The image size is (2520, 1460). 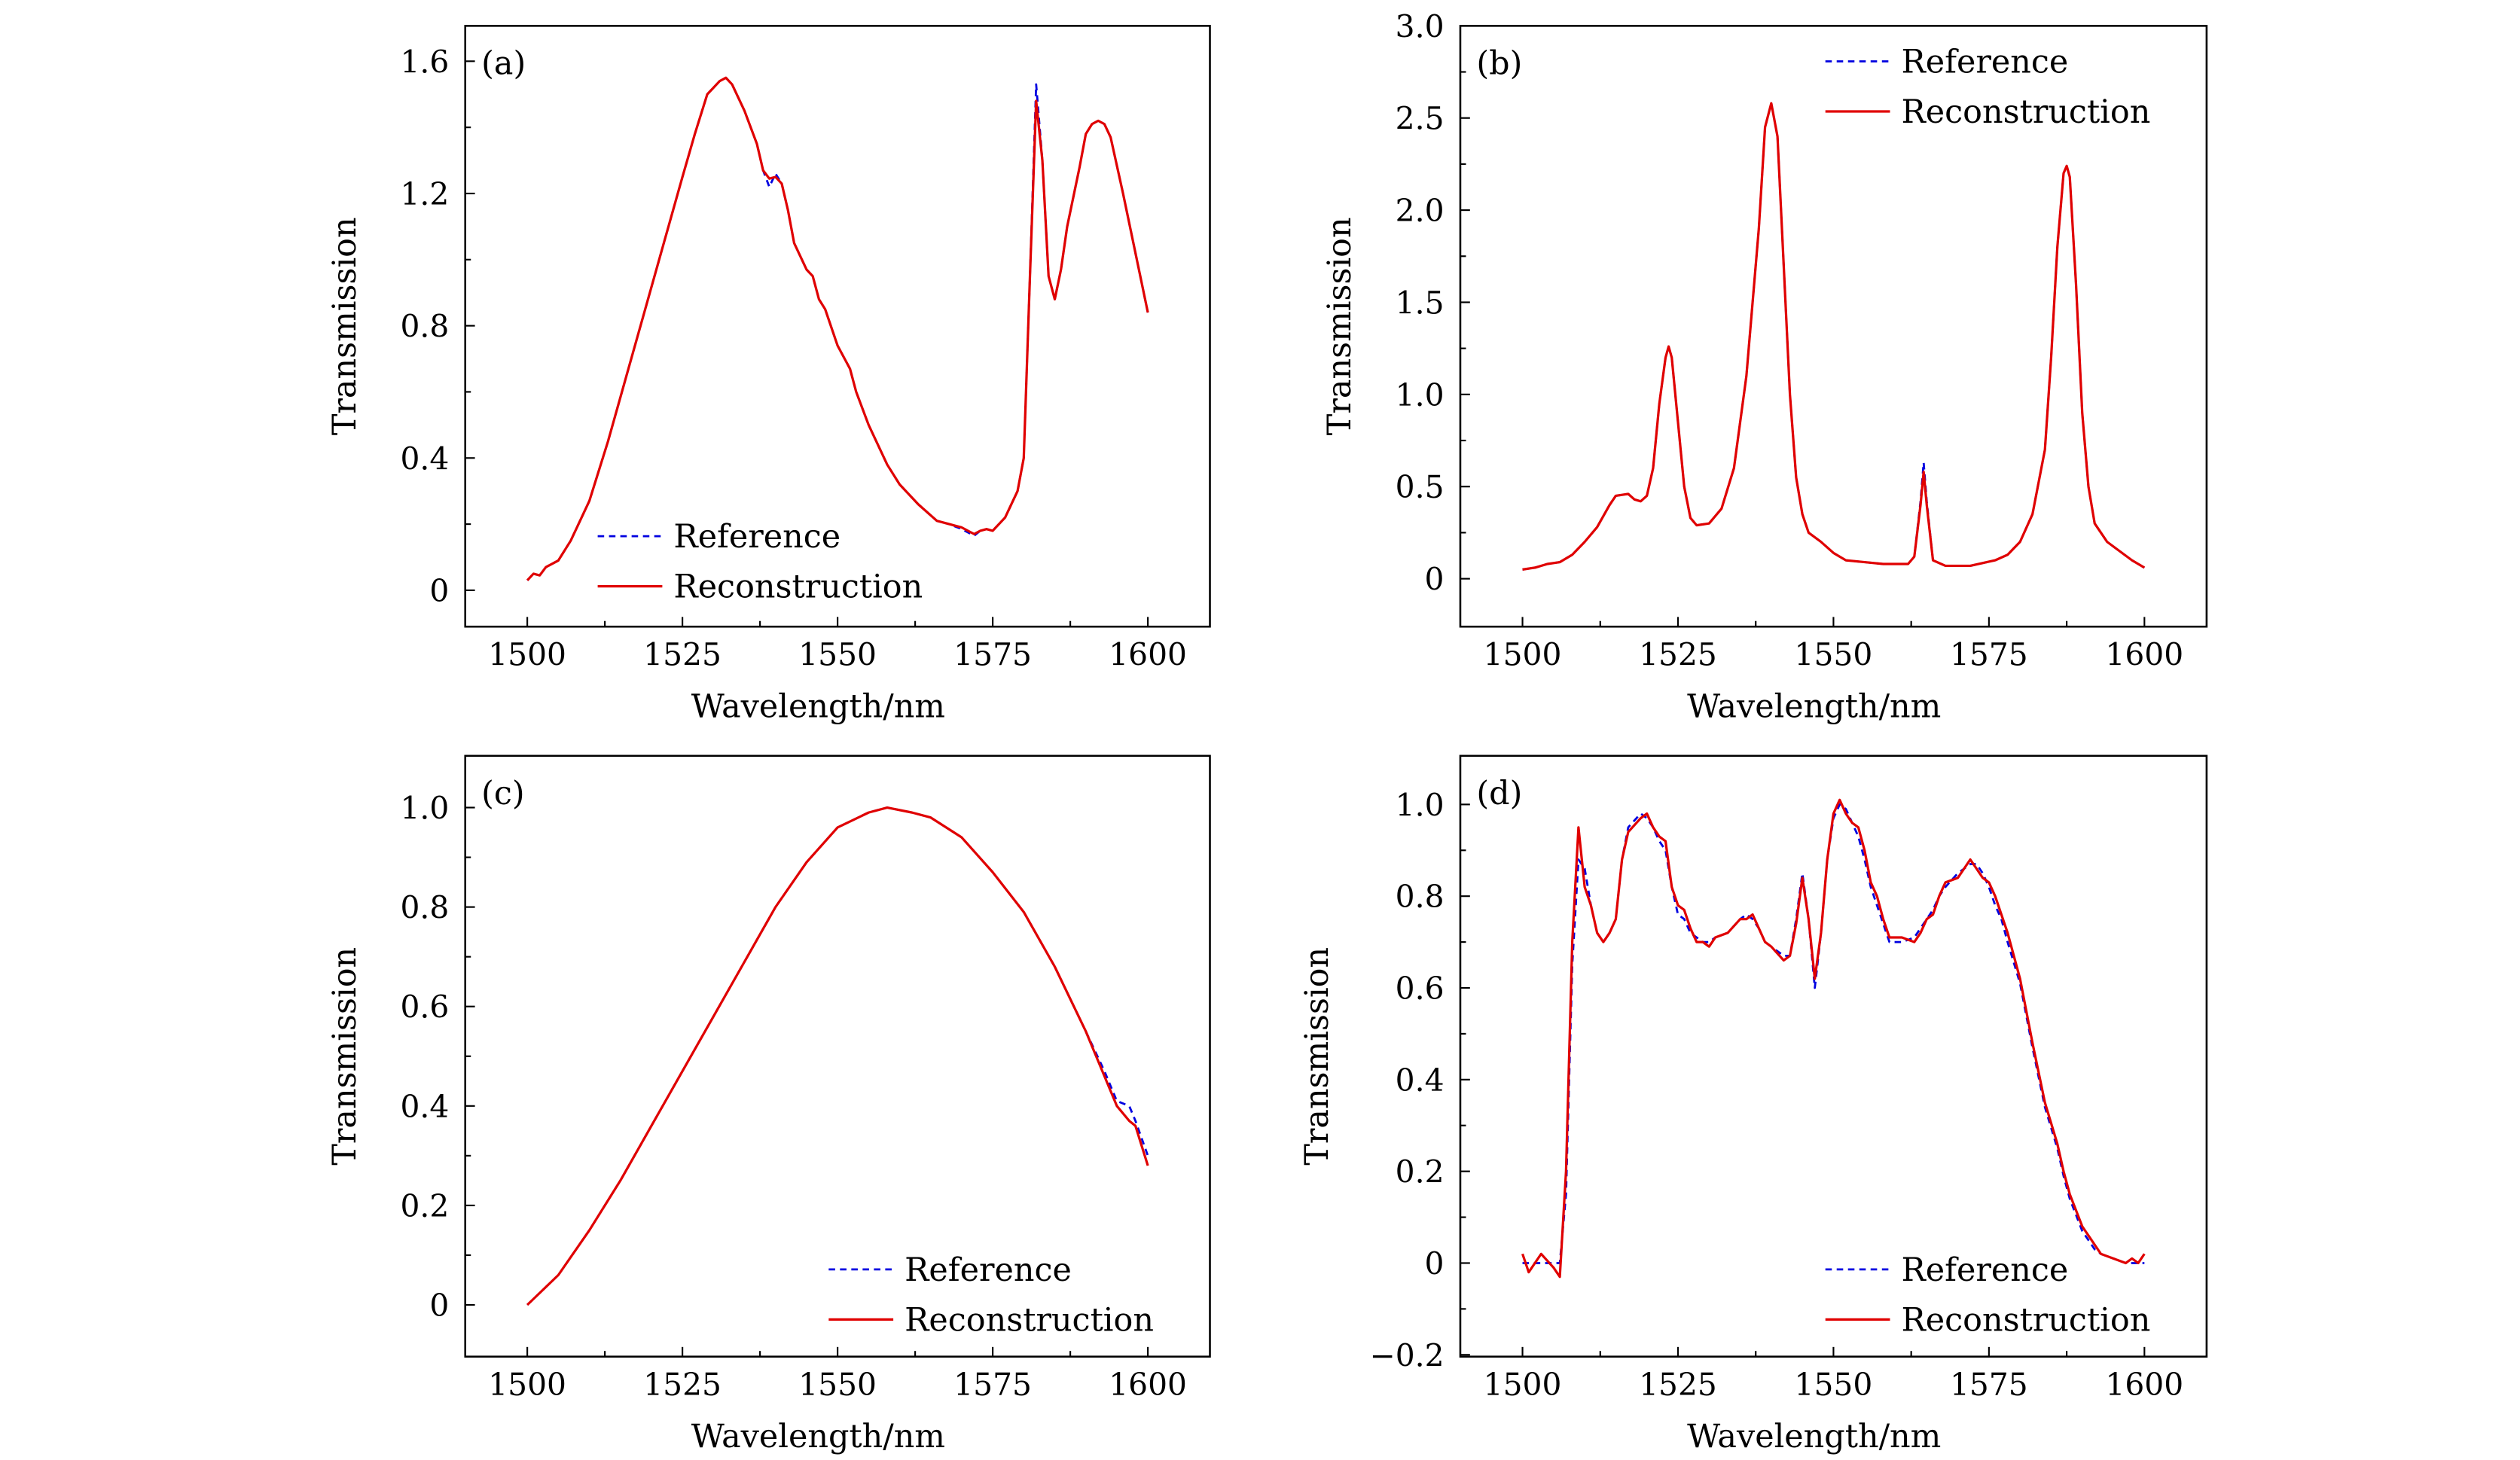 What do you see at coordinates (1499, 793) in the screenshot?
I see `panel-label: (d)` at bounding box center [1499, 793].